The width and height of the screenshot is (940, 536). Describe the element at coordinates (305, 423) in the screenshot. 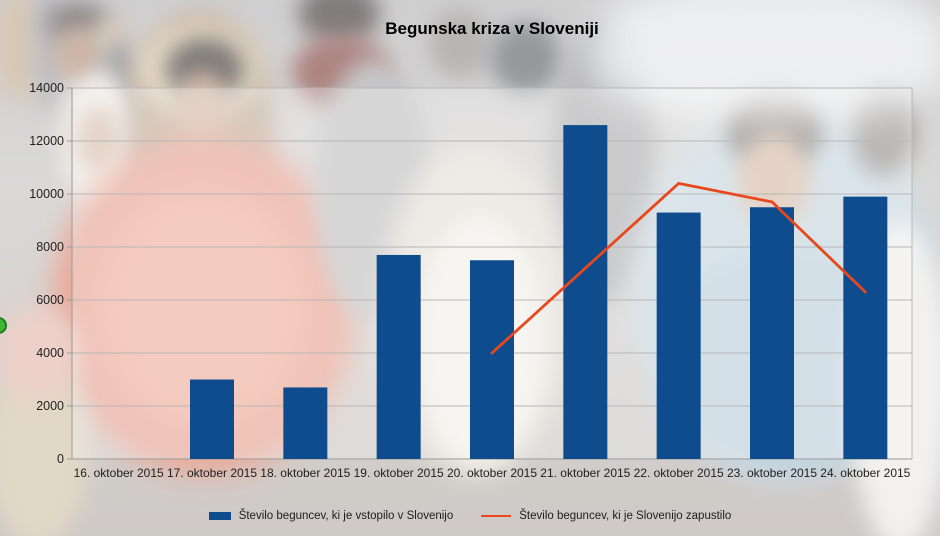

I see `bar-18-oktober-2015` at that location.